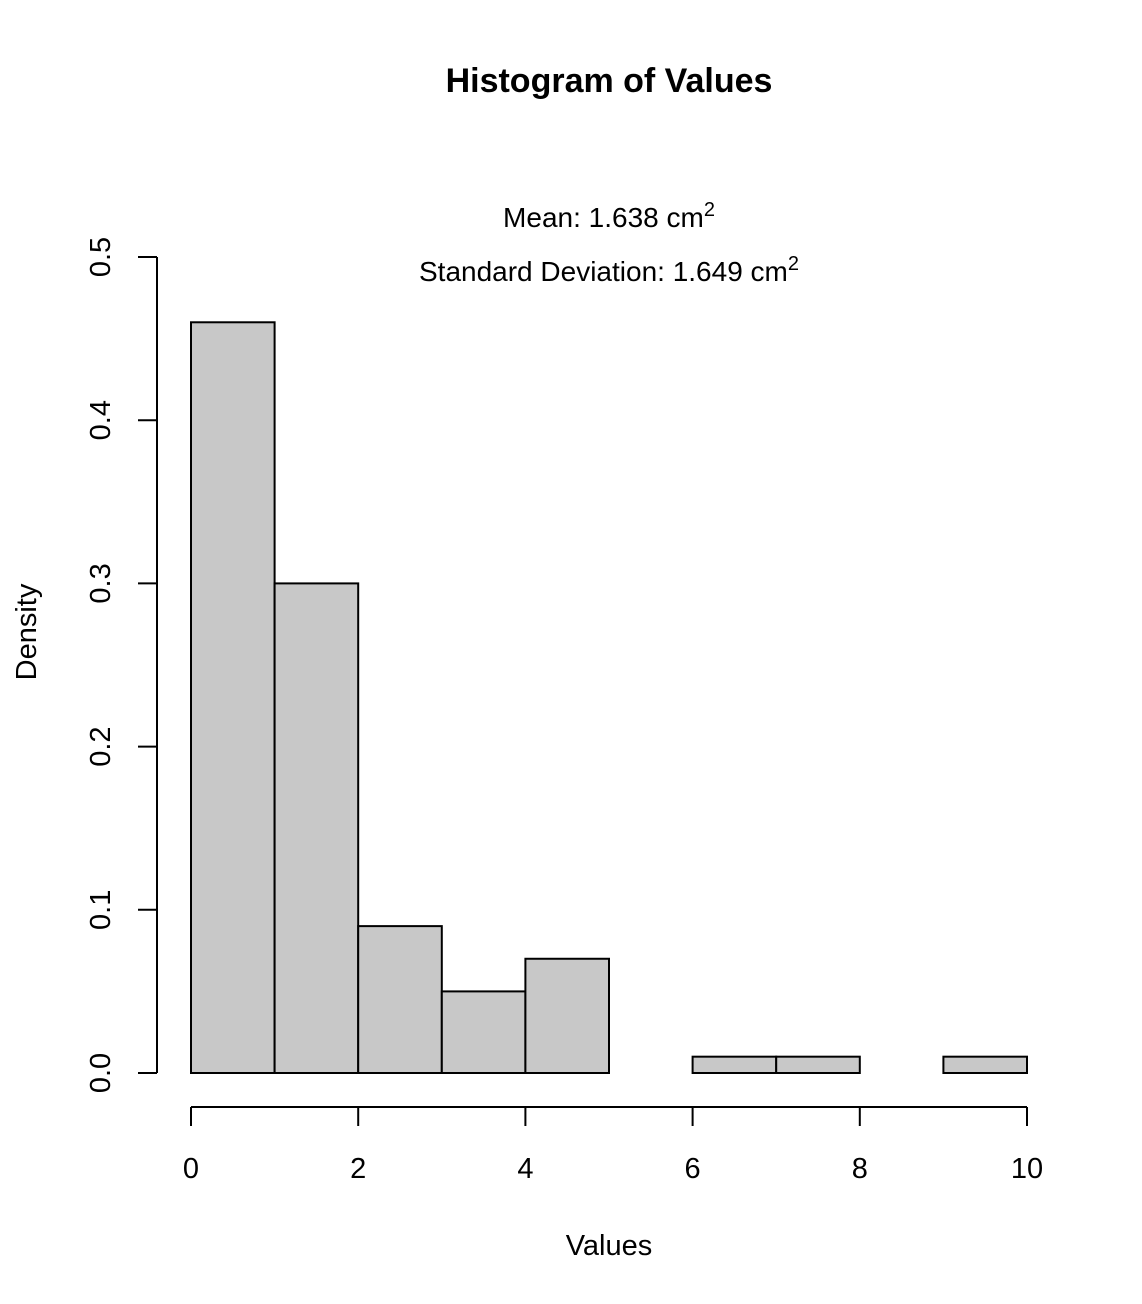  Describe the element at coordinates (609, 1246) in the screenshot. I see `x-axis-label: Values` at that location.